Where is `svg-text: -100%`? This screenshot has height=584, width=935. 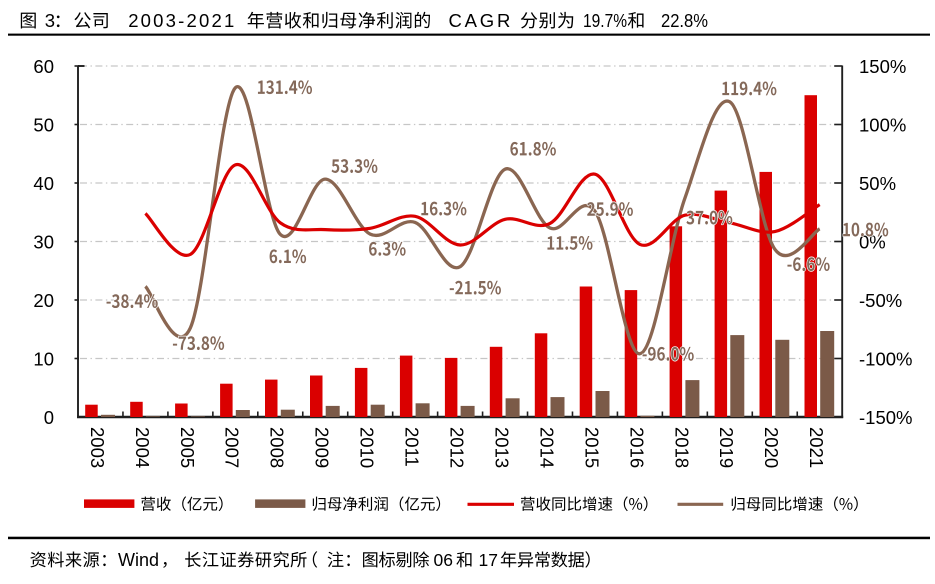 svg-text: -100% is located at coordinates (885, 359).